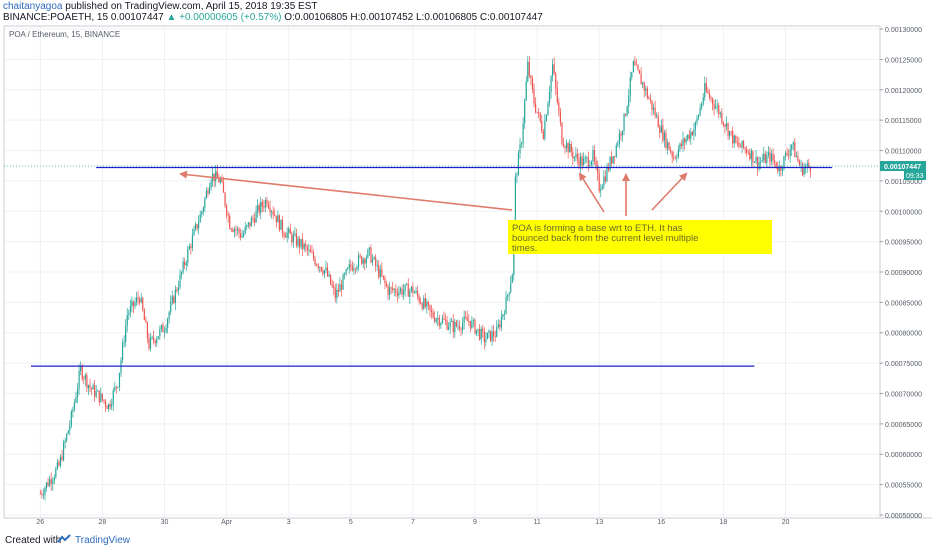  What do you see at coordinates (103, 540) in the screenshot?
I see `tradingview-brand-link: TradingView` at bounding box center [103, 540].